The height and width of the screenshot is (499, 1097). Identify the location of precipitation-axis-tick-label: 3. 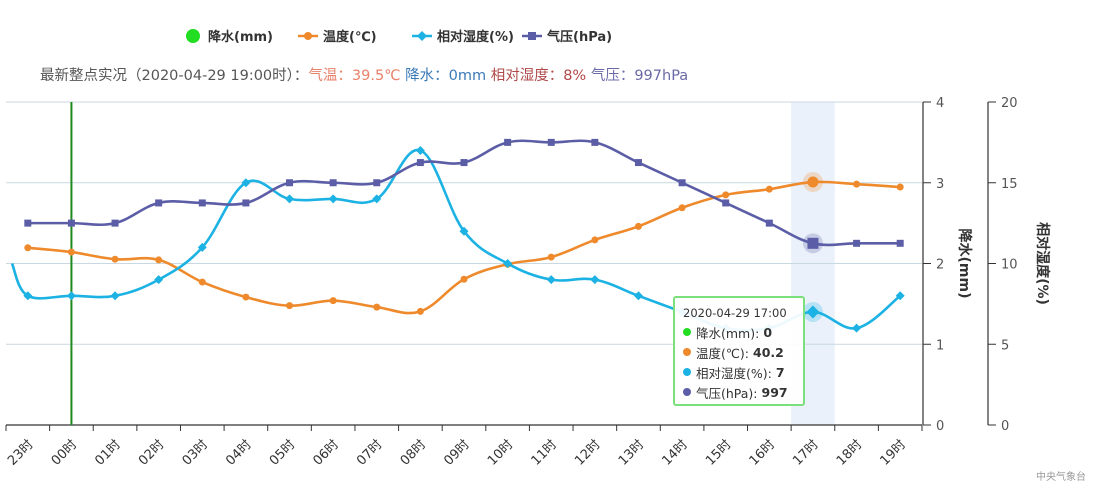
(940, 184).